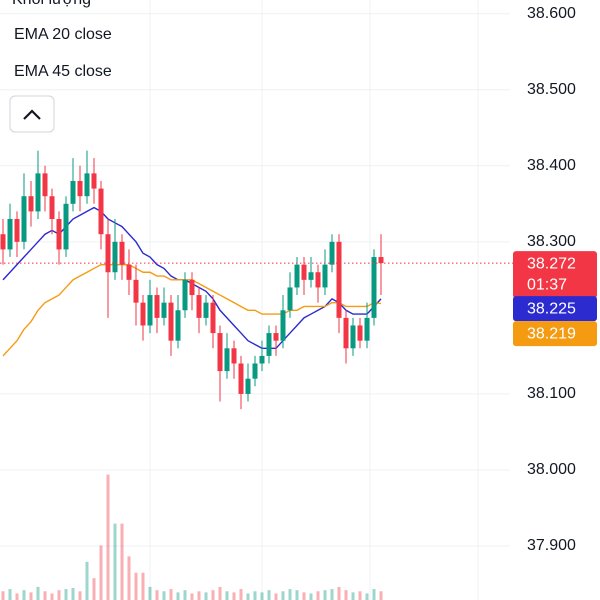  I want to click on y-tick-label: 38.500, so click(551, 89).